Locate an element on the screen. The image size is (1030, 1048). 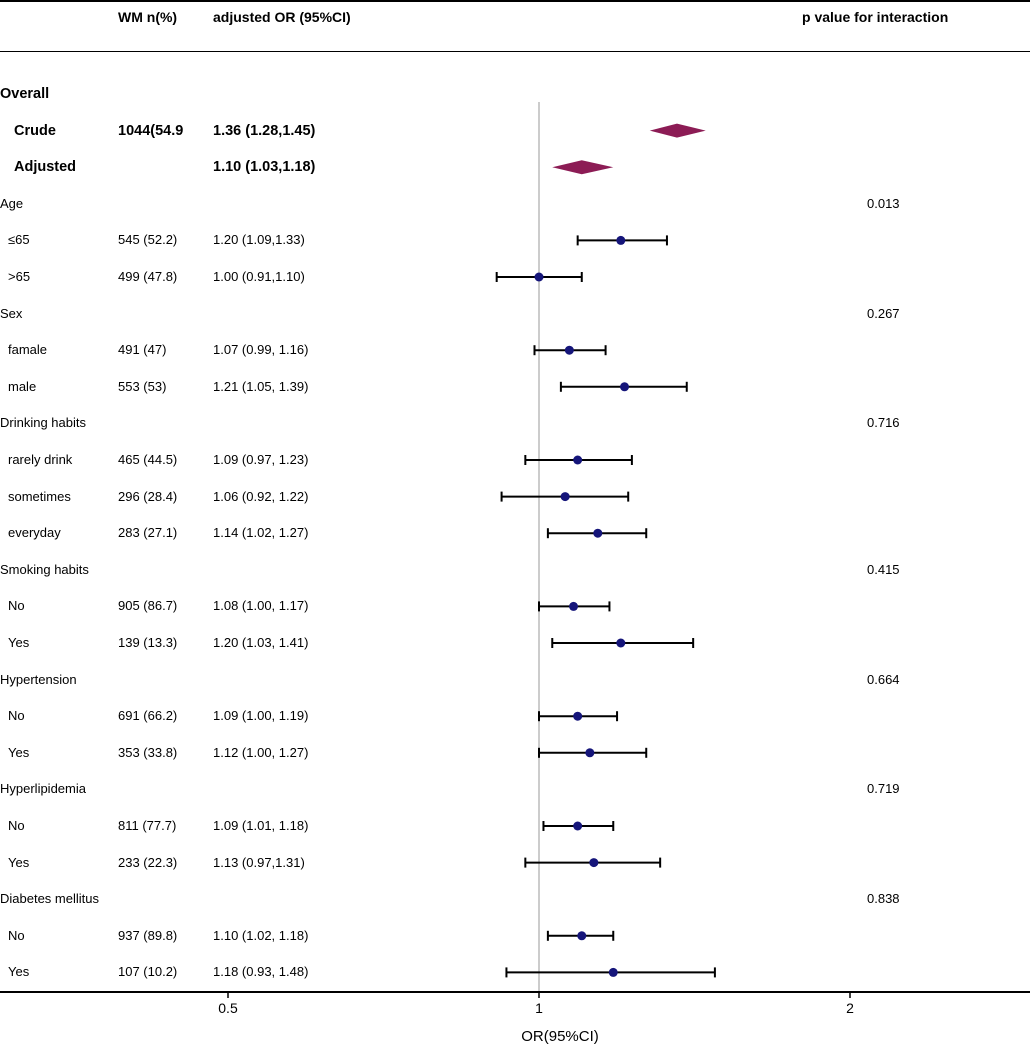
row-or: 1.21 (1.05, 1.39) is located at coordinates (261, 386).